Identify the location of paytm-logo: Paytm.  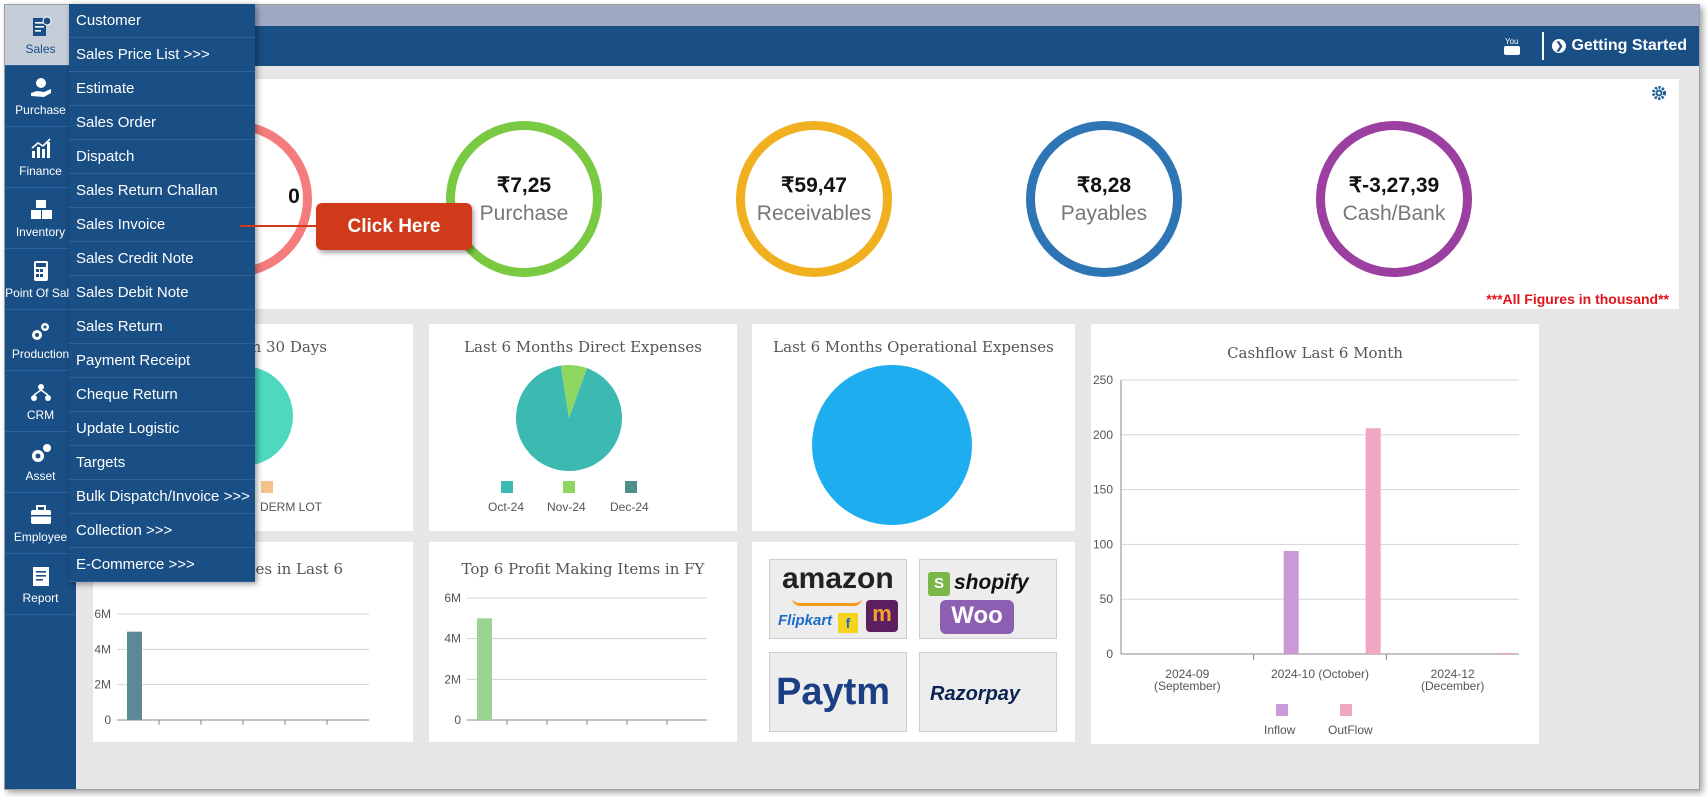
(838, 692).